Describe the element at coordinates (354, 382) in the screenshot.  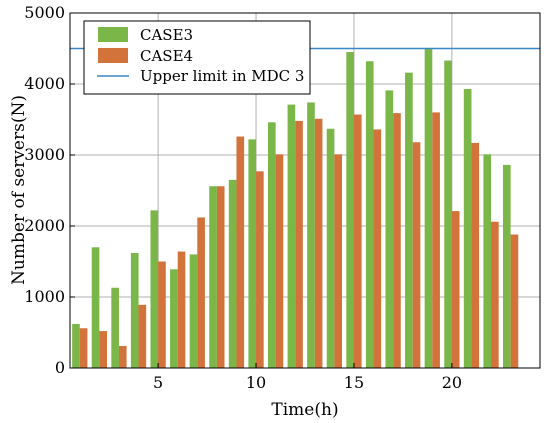
I see `x-tick-label: 15` at that location.